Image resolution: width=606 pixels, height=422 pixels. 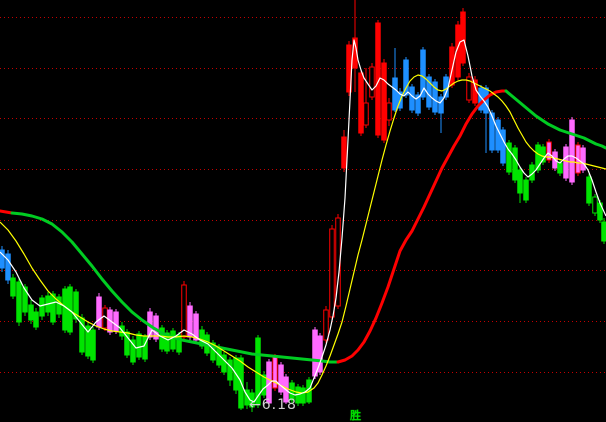 I want to click on ma-long-down, so click(x=555, y=119).